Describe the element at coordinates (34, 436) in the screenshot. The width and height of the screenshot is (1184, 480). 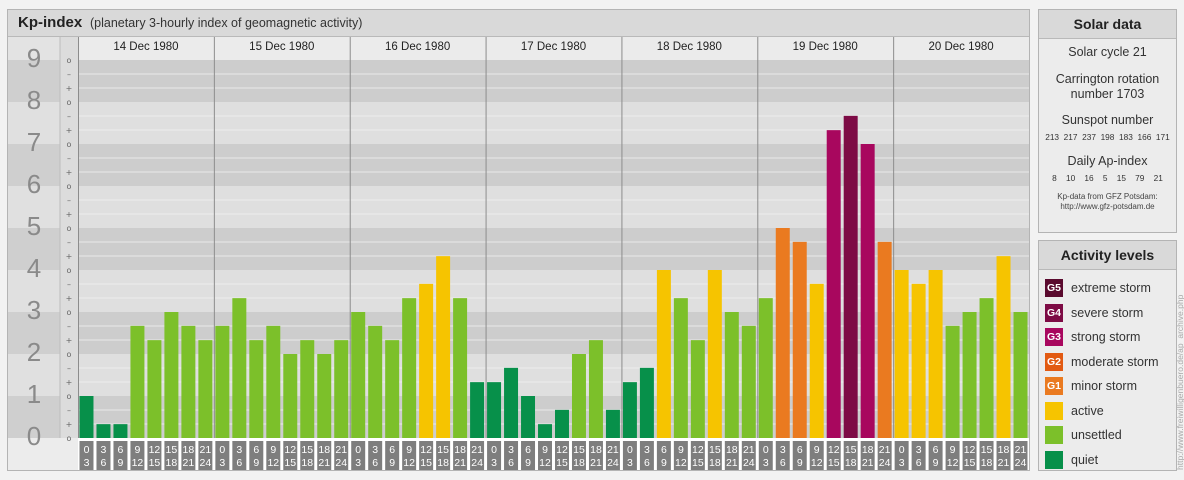
I see `y-tick-label: 0` at that location.